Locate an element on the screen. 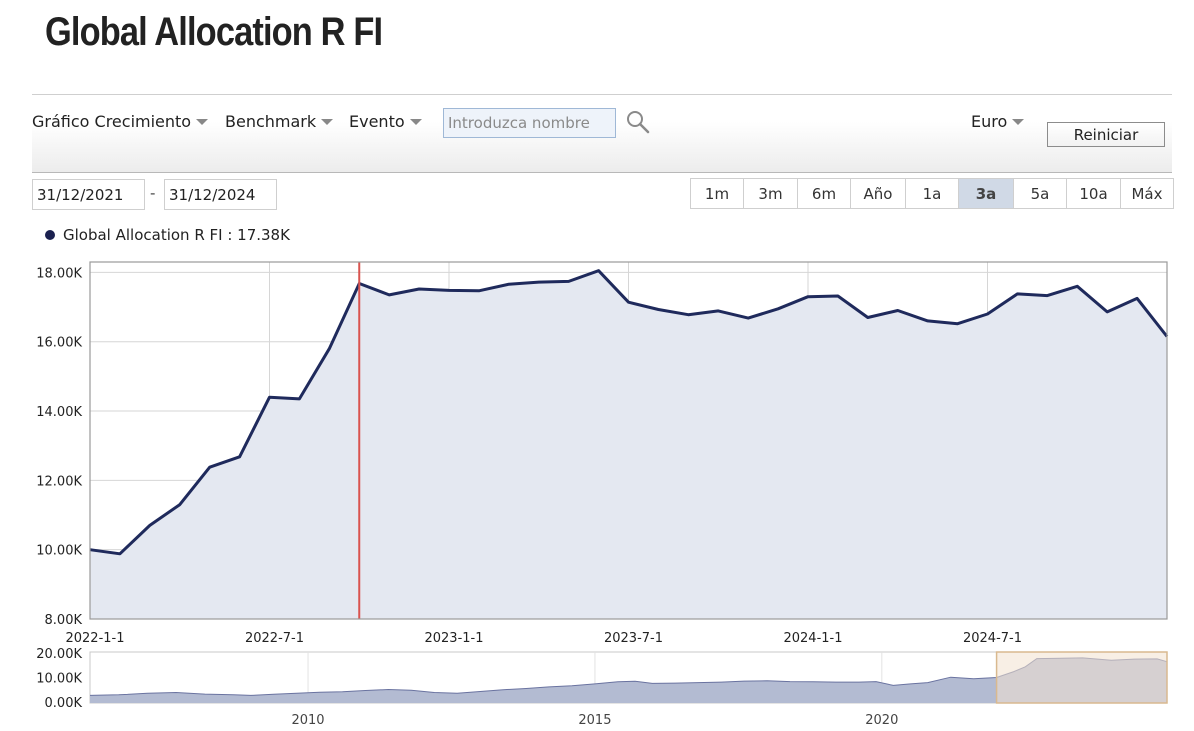 The height and width of the screenshot is (731, 1194). navigator-chart: 2010 2015 2020 0.00K 10.00K 20.00K is located at coordinates (602, 687).